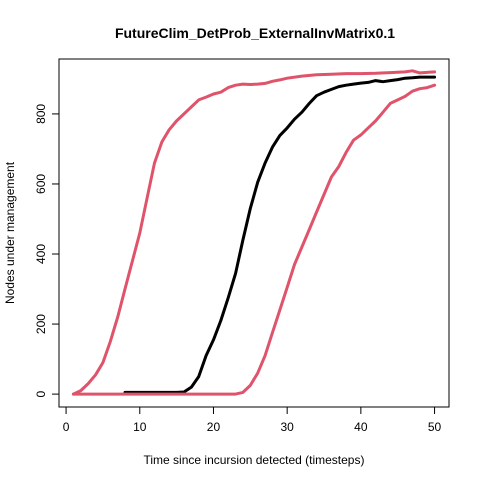 This screenshot has width=480, height=480. Describe the element at coordinates (435, 427) in the screenshot. I see `x-tick-label: 50` at that location.